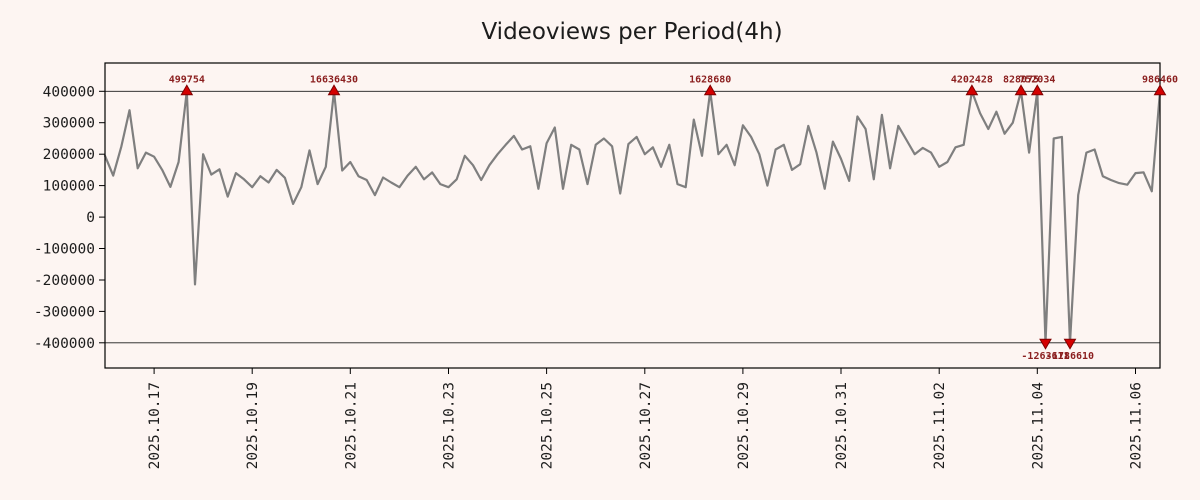 This screenshot has height=500, width=1200. I want to click on spike-value-label: 986460, so click(1160, 79).